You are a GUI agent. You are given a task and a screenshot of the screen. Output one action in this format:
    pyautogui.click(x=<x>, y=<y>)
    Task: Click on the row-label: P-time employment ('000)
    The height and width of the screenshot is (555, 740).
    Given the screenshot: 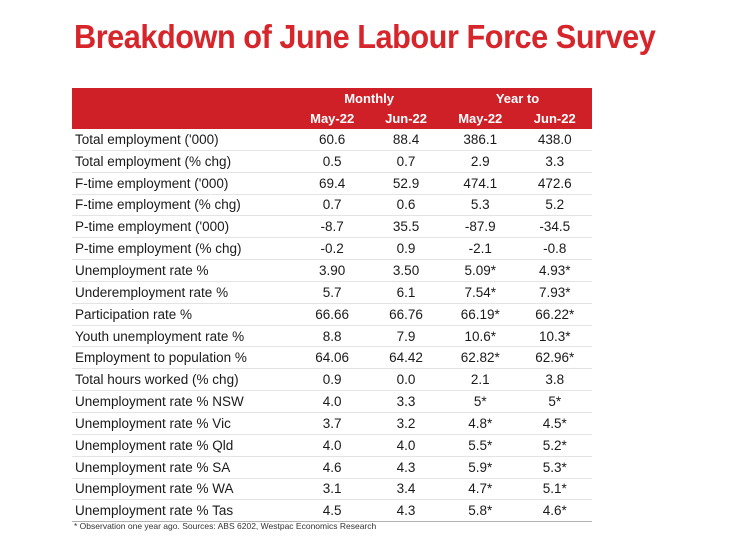 What is the action you would take?
    pyautogui.click(x=184, y=227)
    